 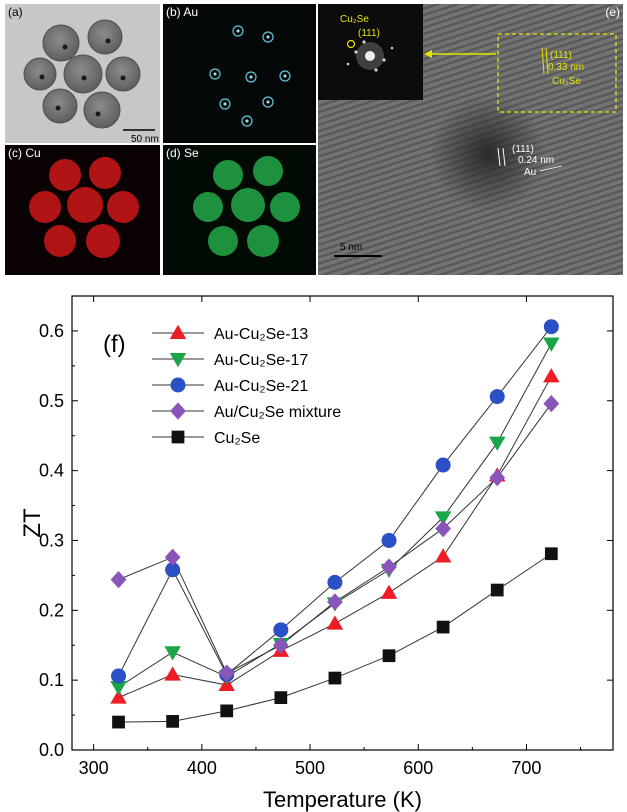 What do you see at coordinates (530, 172) in the screenshot?
I see `particle-material: Au` at bounding box center [530, 172].